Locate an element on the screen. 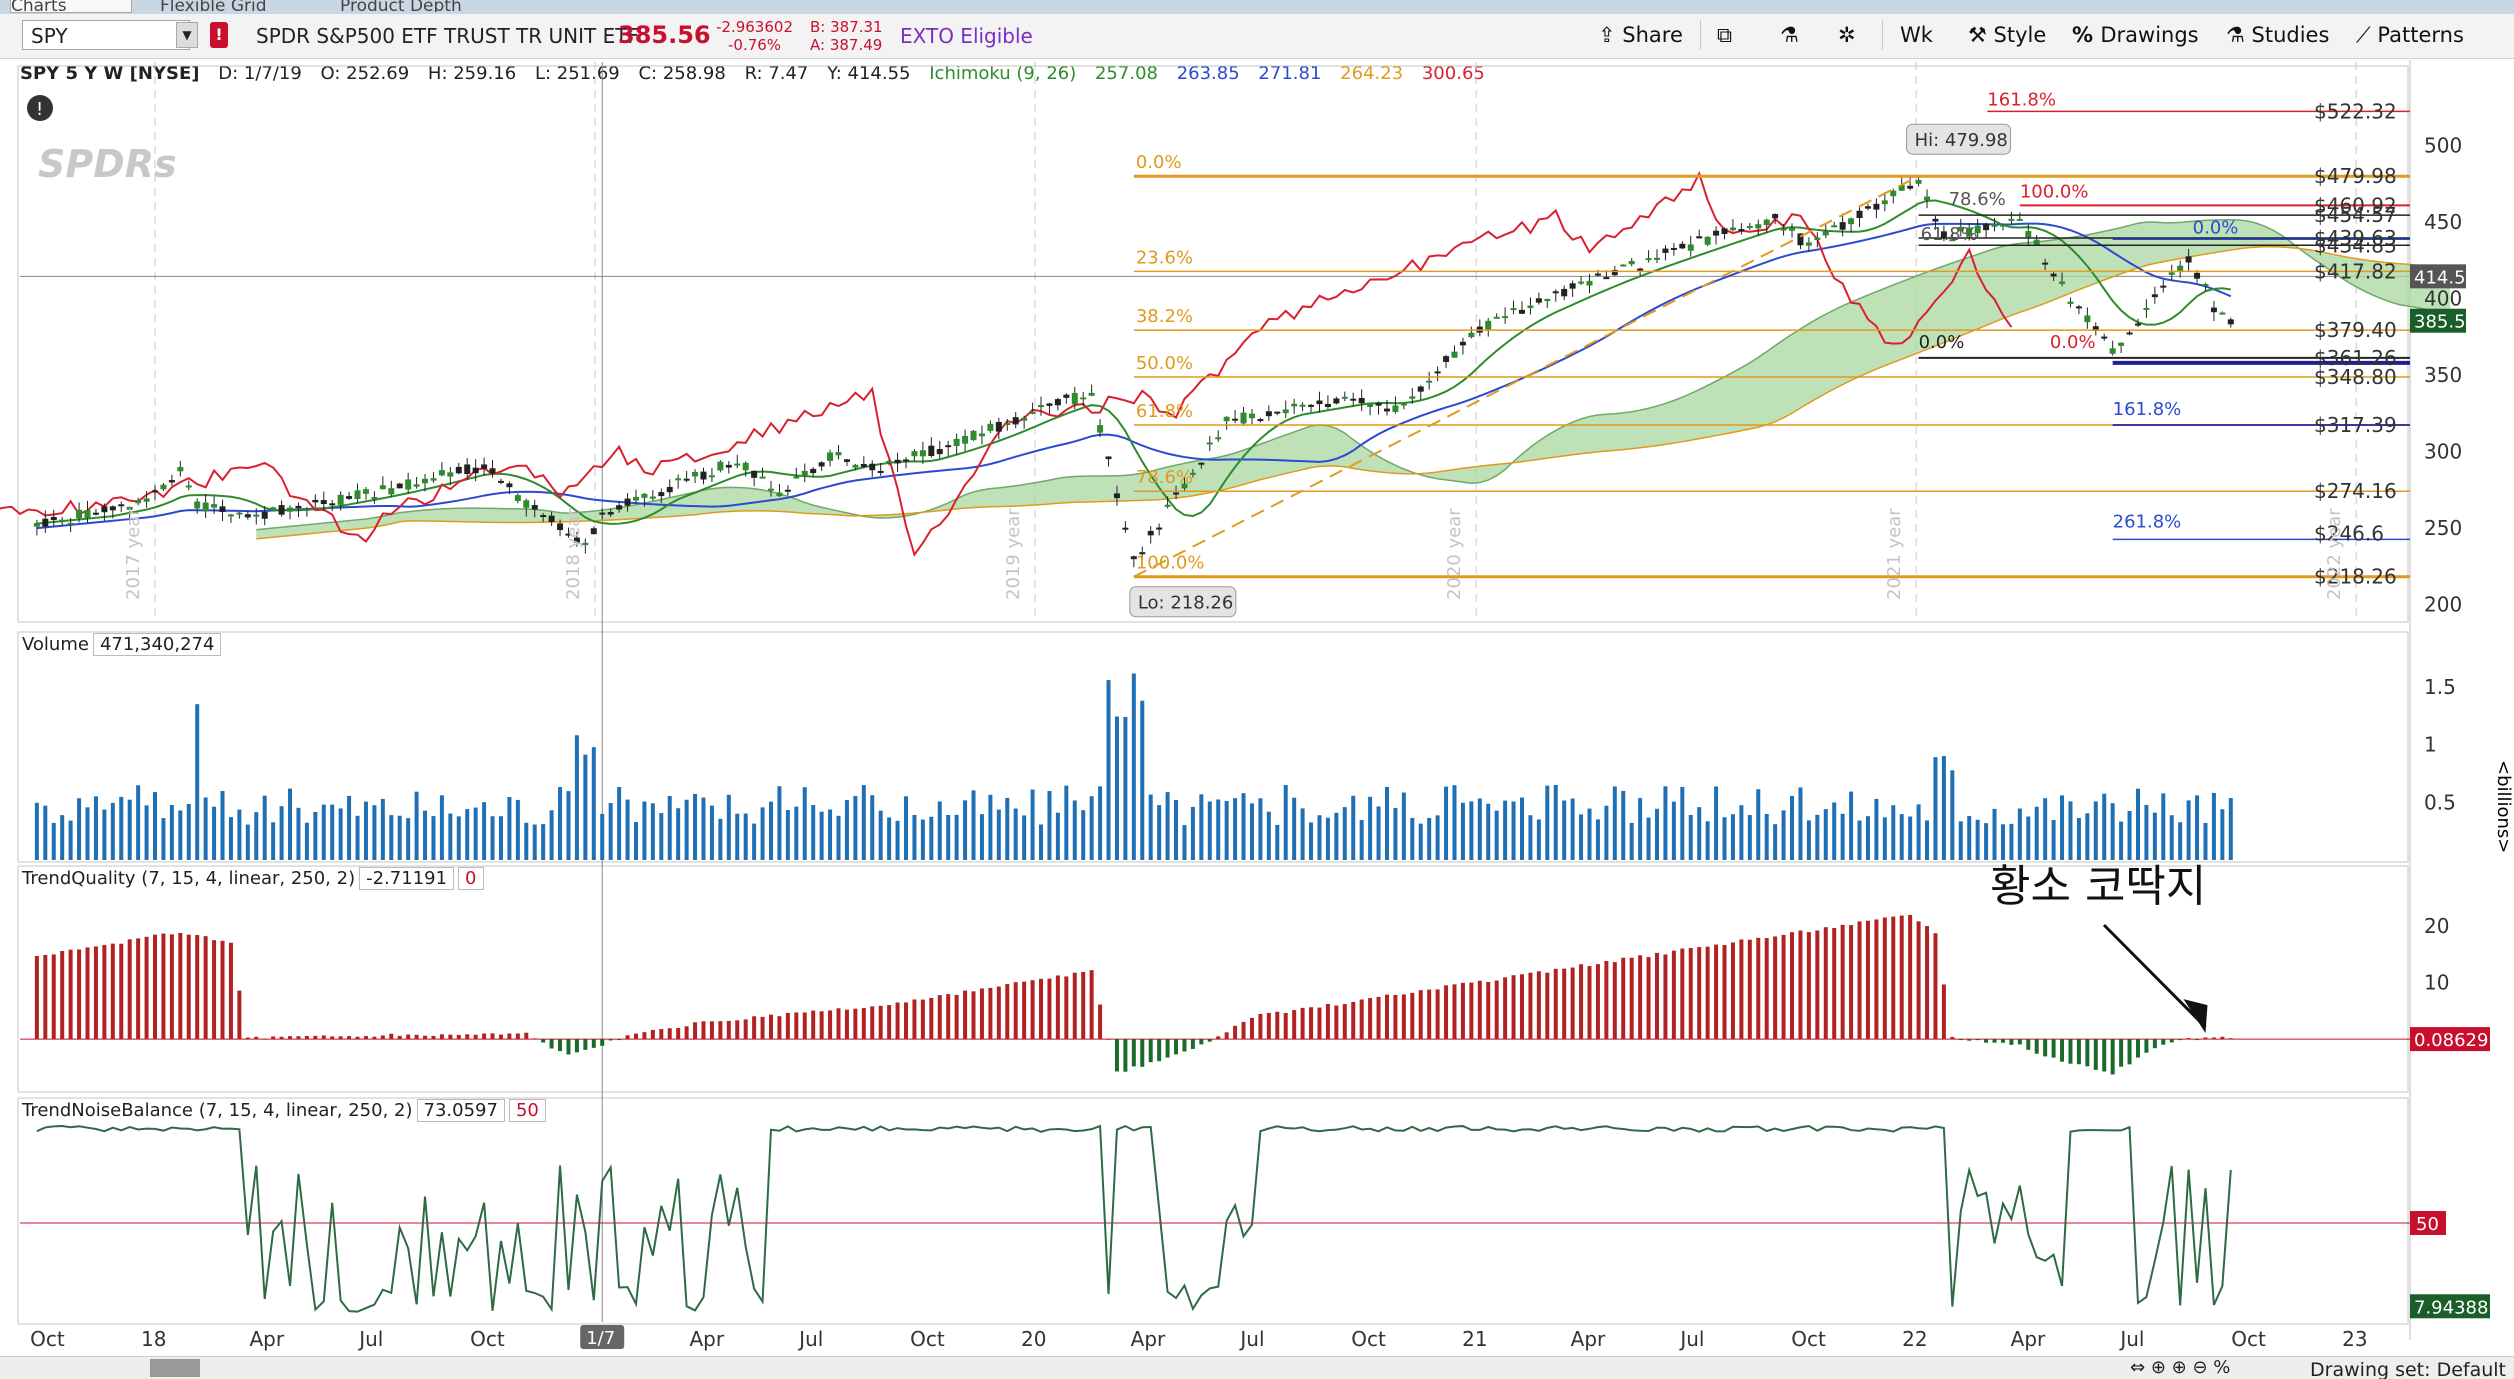 This screenshot has height=1379, width=2514. volume-pane-label: Volume 471,340,274 is located at coordinates (122, 645).